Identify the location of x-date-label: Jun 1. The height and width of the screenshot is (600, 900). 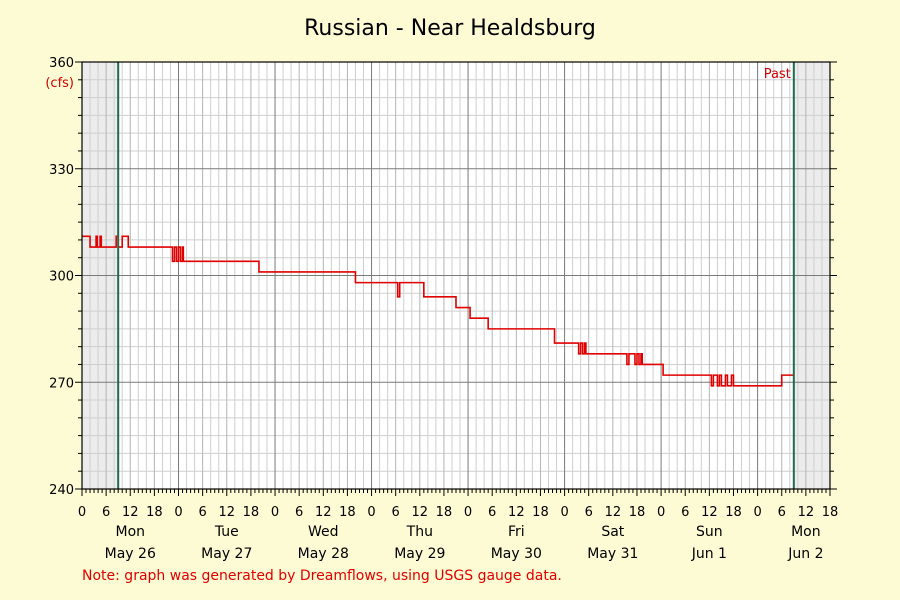
(709, 554).